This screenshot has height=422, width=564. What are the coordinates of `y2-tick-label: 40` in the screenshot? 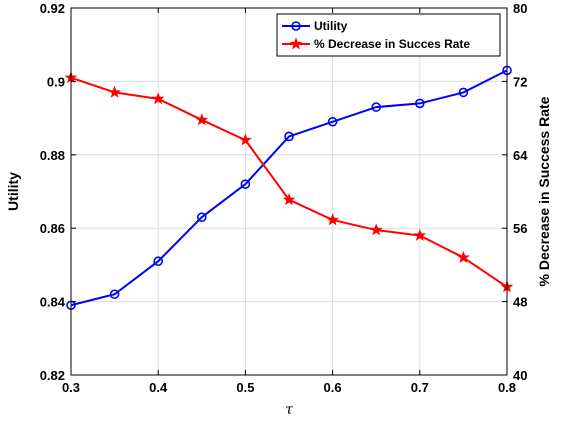 It's located at (520, 375).